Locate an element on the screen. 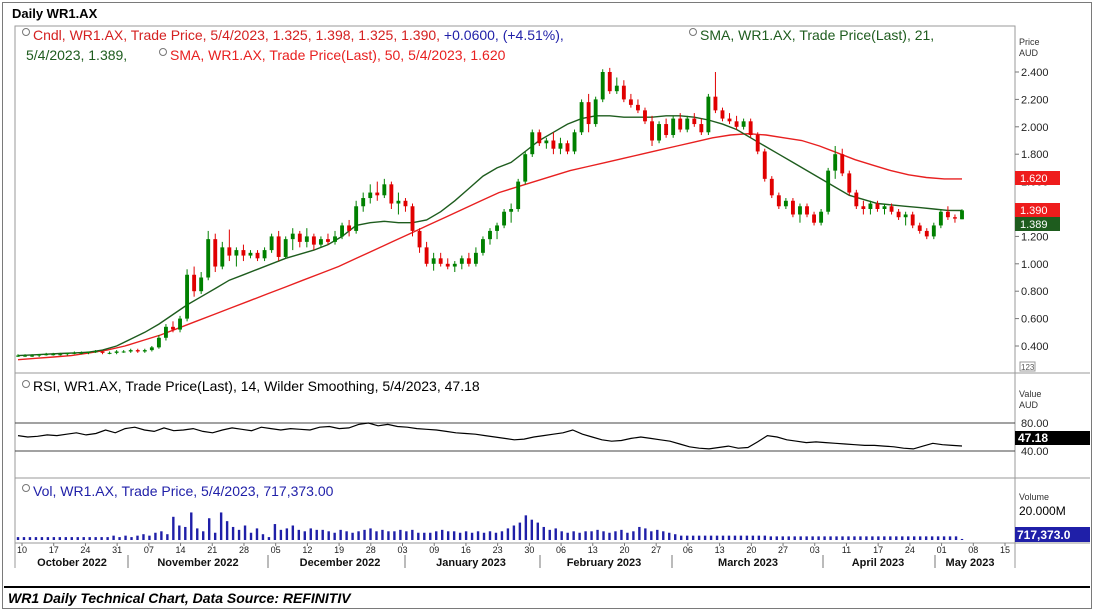  rsi-axis-title: Value is located at coordinates (1030, 394).